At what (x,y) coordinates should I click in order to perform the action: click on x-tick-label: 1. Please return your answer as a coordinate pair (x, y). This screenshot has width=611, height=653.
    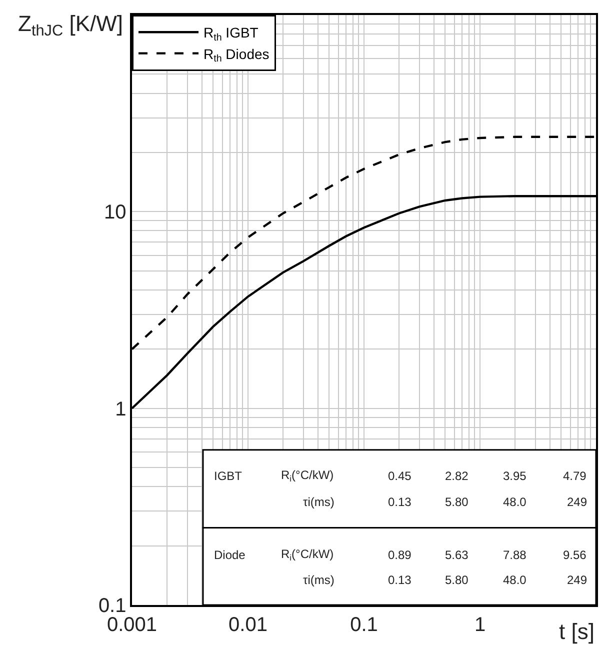
    Looking at the image, I should click on (480, 625).